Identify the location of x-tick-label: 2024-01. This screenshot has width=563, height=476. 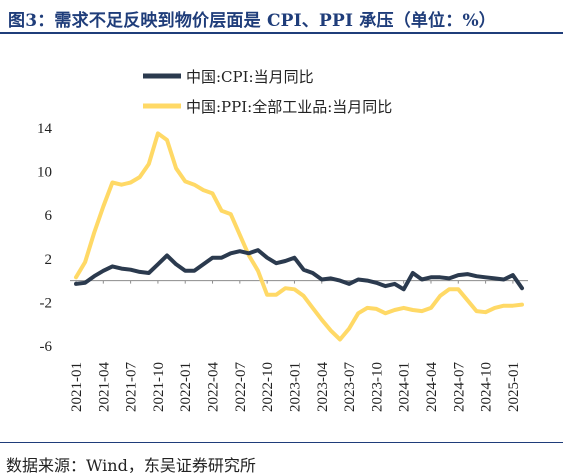
(405, 387).